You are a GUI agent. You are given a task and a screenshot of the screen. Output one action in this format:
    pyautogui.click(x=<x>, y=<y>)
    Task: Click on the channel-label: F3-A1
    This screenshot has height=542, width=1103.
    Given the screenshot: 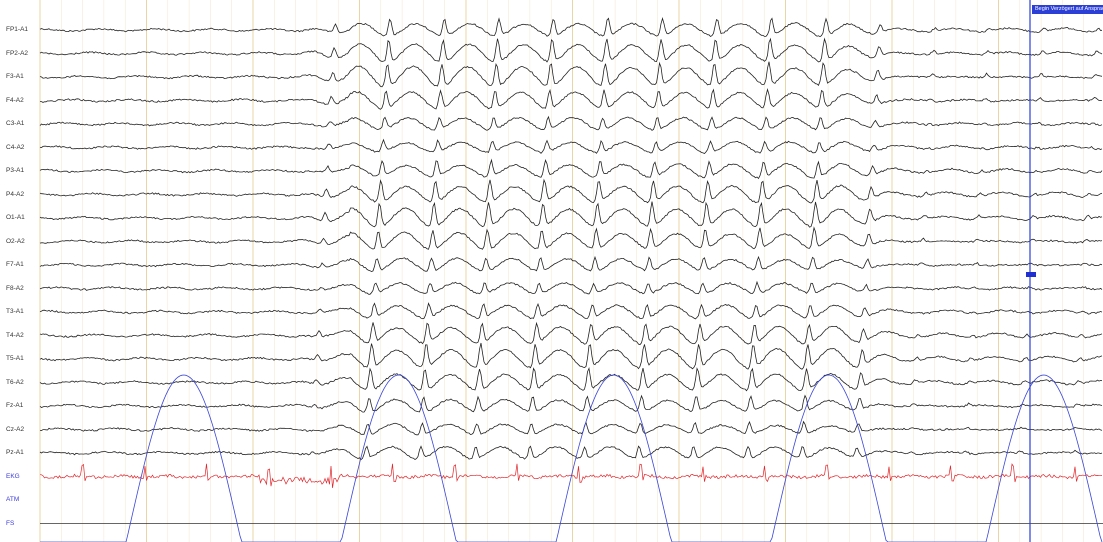 What is the action you would take?
    pyautogui.click(x=15, y=76)
    